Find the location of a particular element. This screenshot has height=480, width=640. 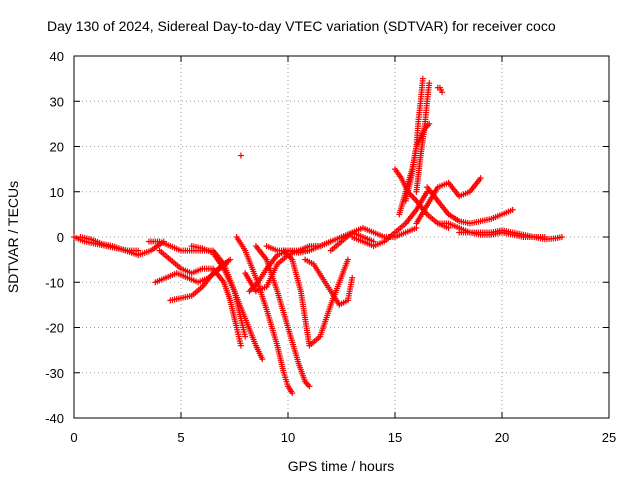

y-axis-label: SDTVAR / TECUs is located at coordinates (13, 237).